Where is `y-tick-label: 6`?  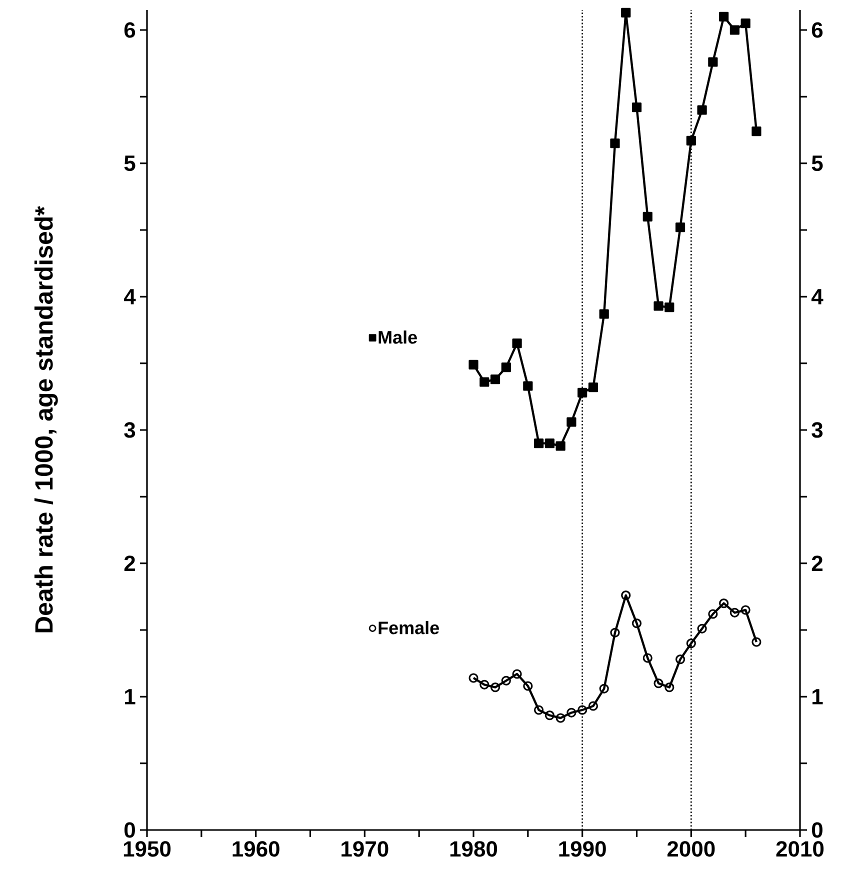
y-tick-label: 6 is located at coordinates (130, 30).